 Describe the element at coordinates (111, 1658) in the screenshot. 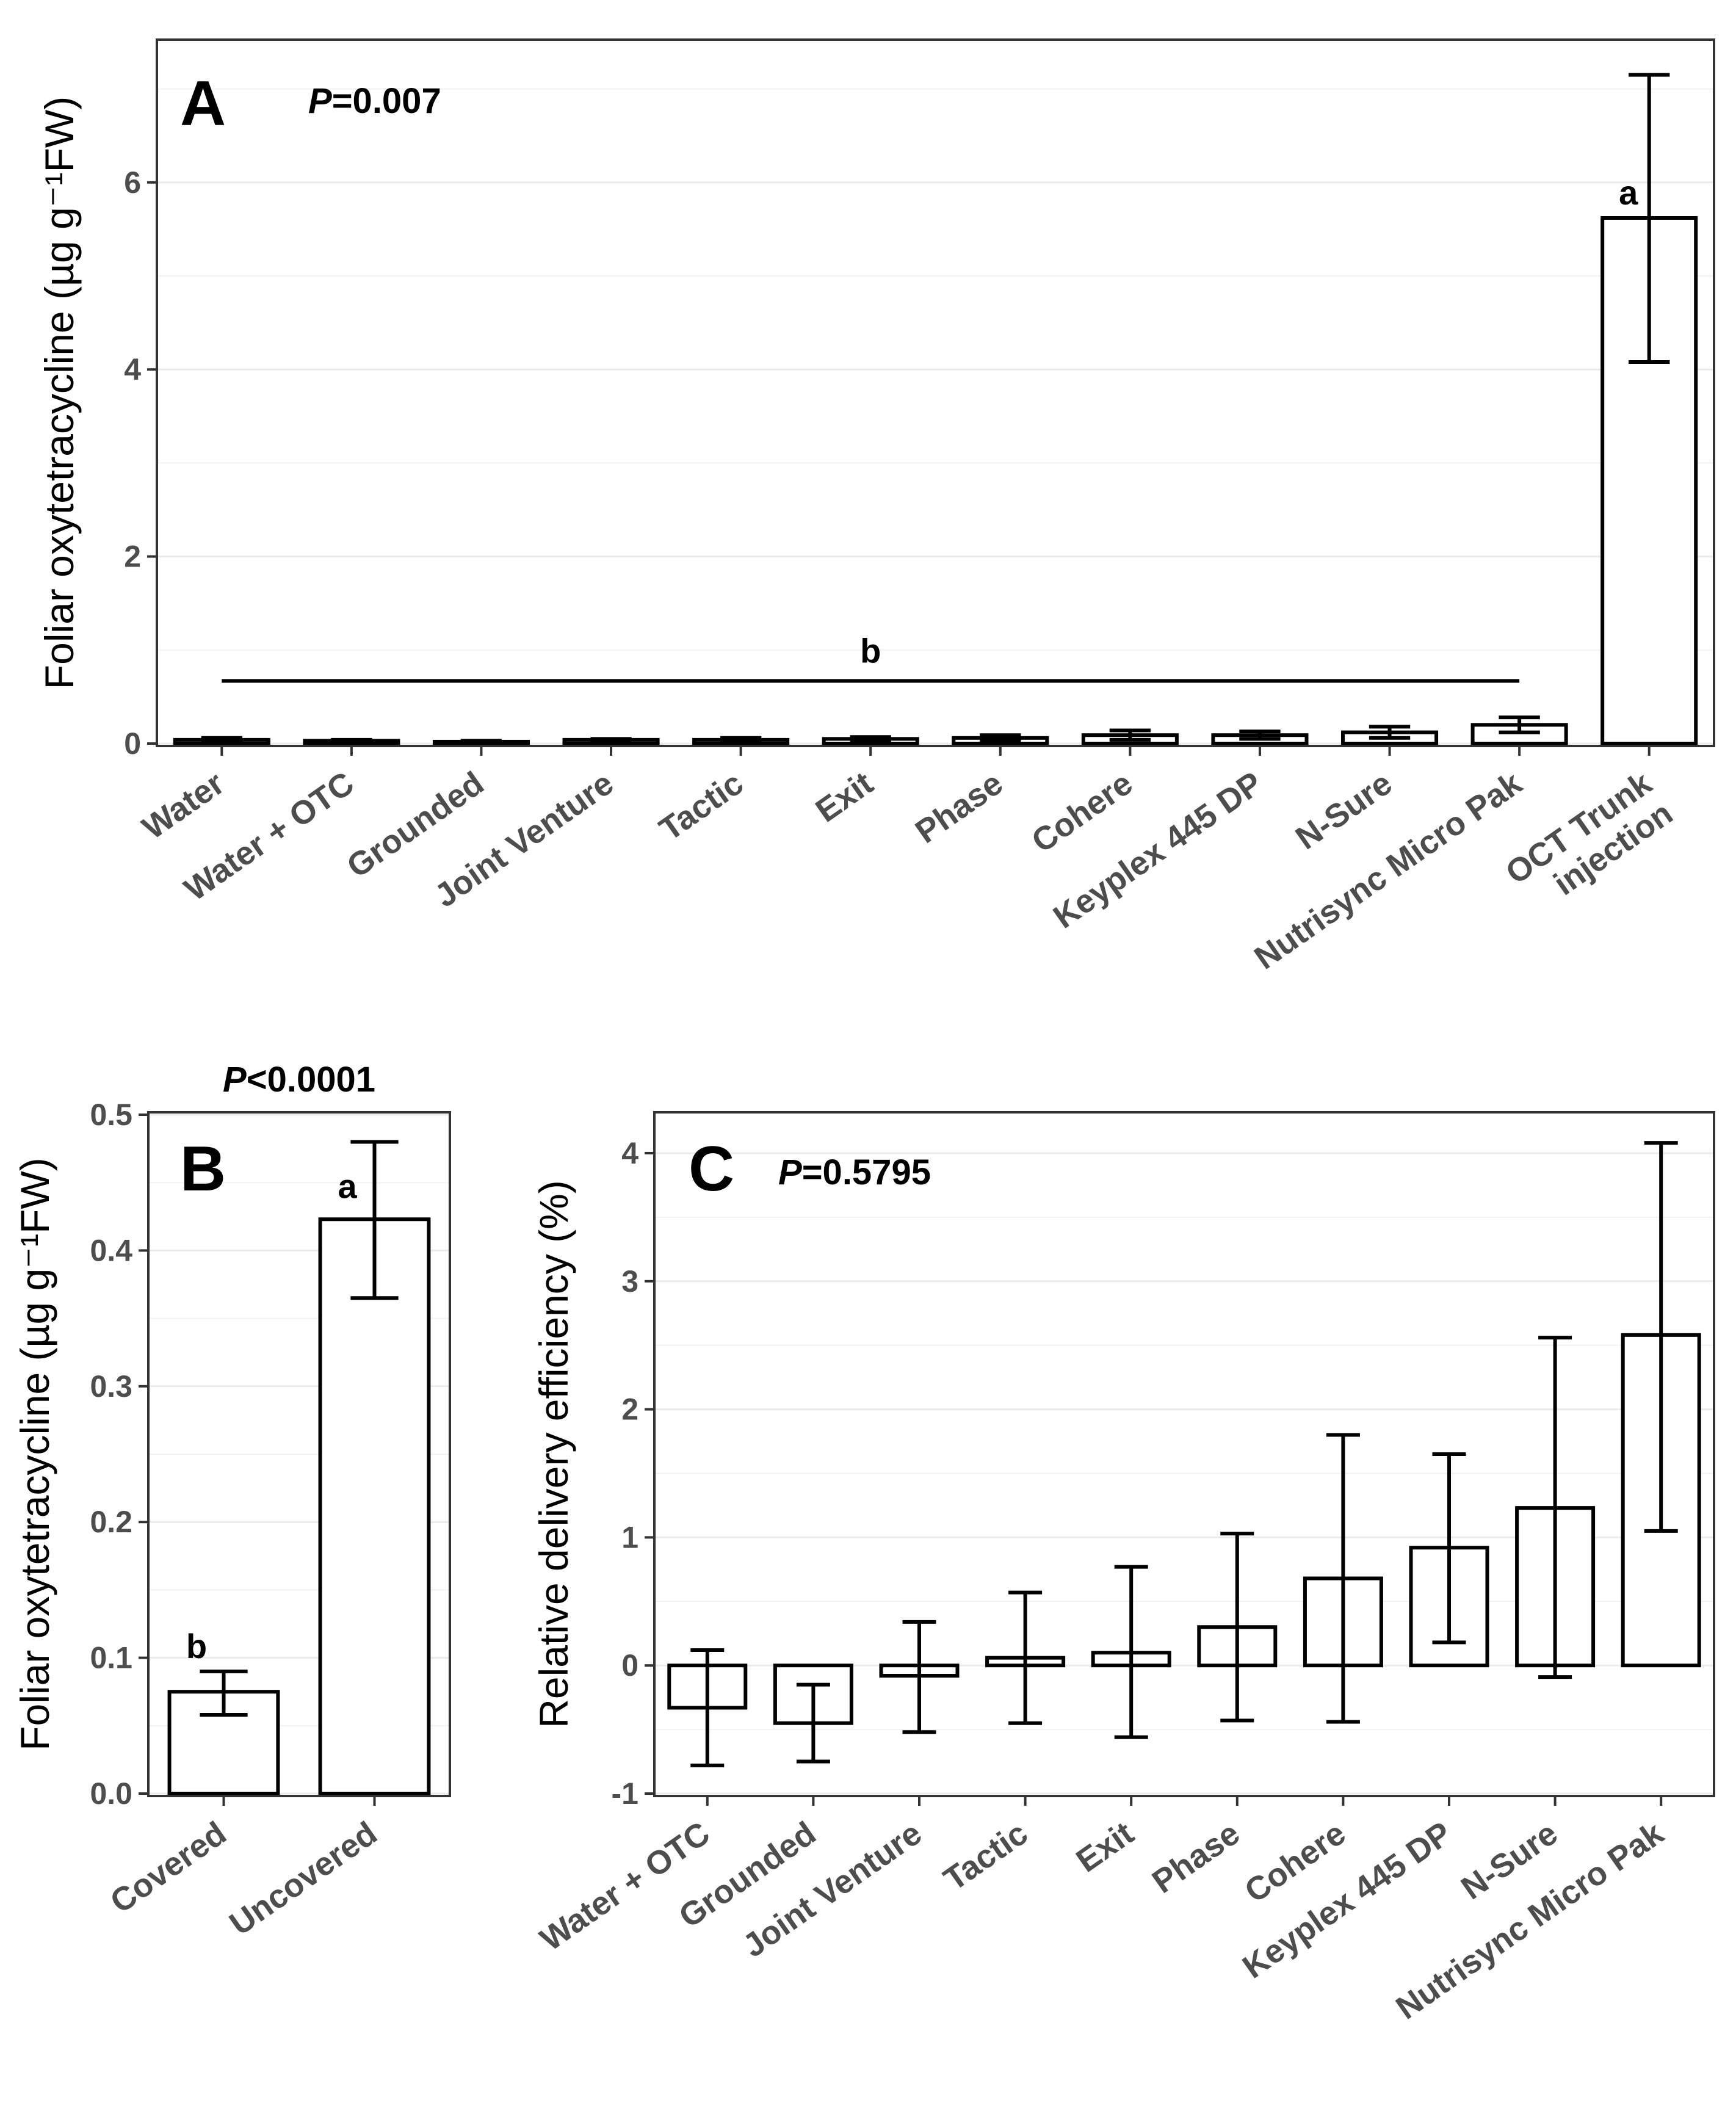

I see `panel-b-y-tick-label: 0.1` at that location.